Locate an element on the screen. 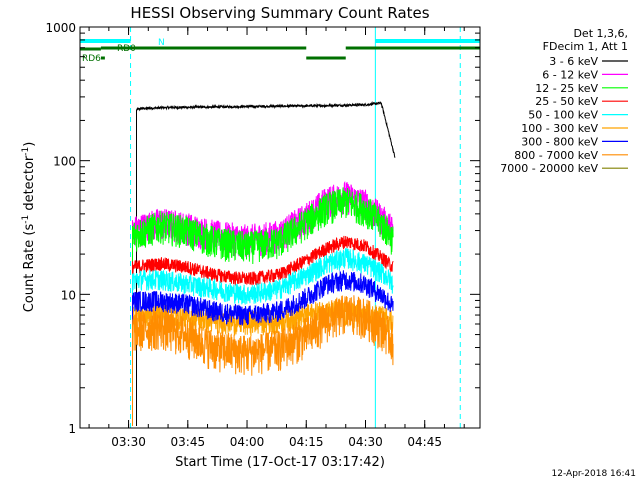 Image resolution: width=640 pixels, height=480 pixels. footer-timestamp: 12-Apr-2018 16:41 is located at coordinates (594, 474).